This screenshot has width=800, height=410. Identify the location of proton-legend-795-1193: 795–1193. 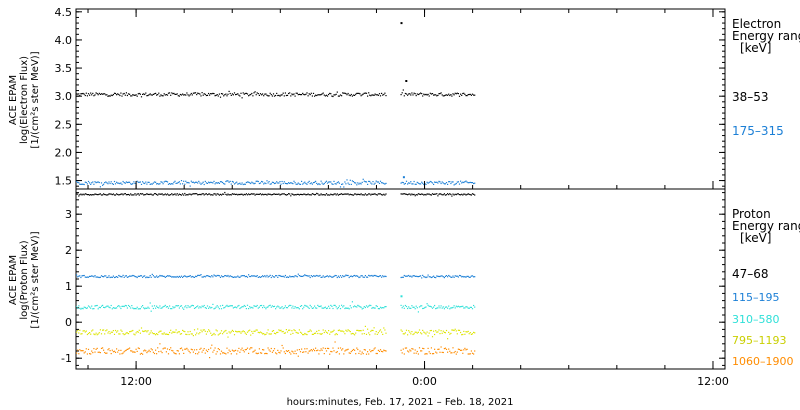
(759, 340).